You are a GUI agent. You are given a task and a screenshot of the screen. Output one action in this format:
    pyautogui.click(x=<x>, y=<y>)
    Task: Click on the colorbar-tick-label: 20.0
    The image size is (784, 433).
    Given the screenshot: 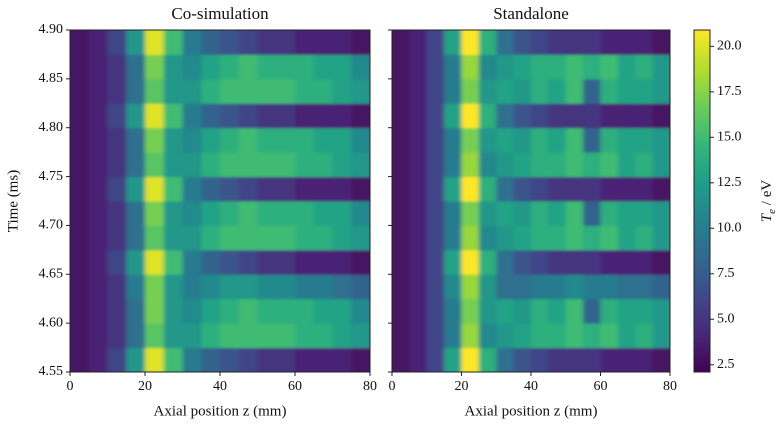 What is the action you would take?
    pyautogui.click(x=729, y=46)
    